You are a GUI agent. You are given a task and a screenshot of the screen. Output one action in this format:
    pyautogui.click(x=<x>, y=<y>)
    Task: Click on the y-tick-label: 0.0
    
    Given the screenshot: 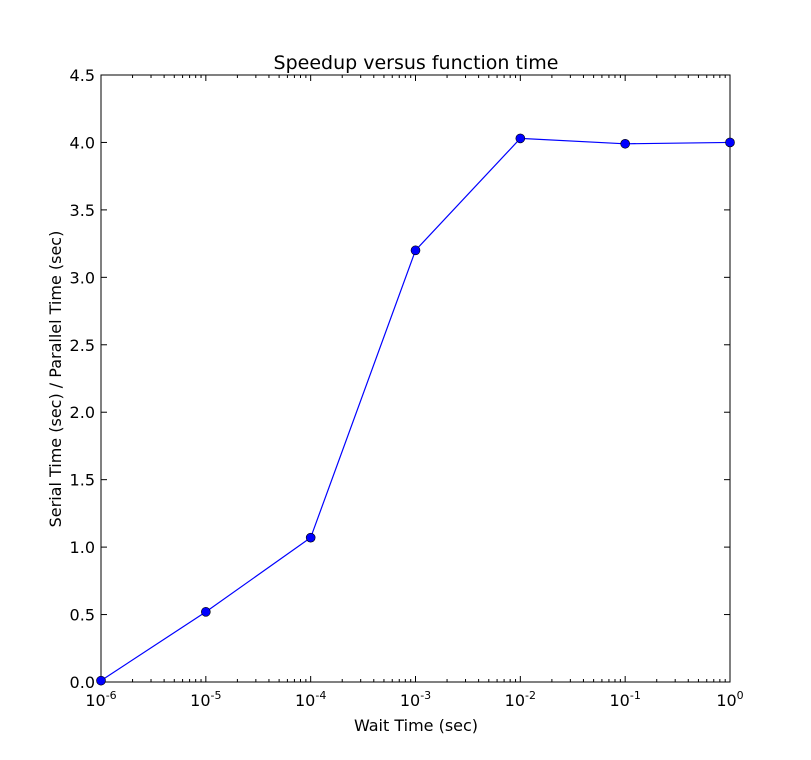 What is the action you would take?
    pyautogui.click(x=82, y=682)
    